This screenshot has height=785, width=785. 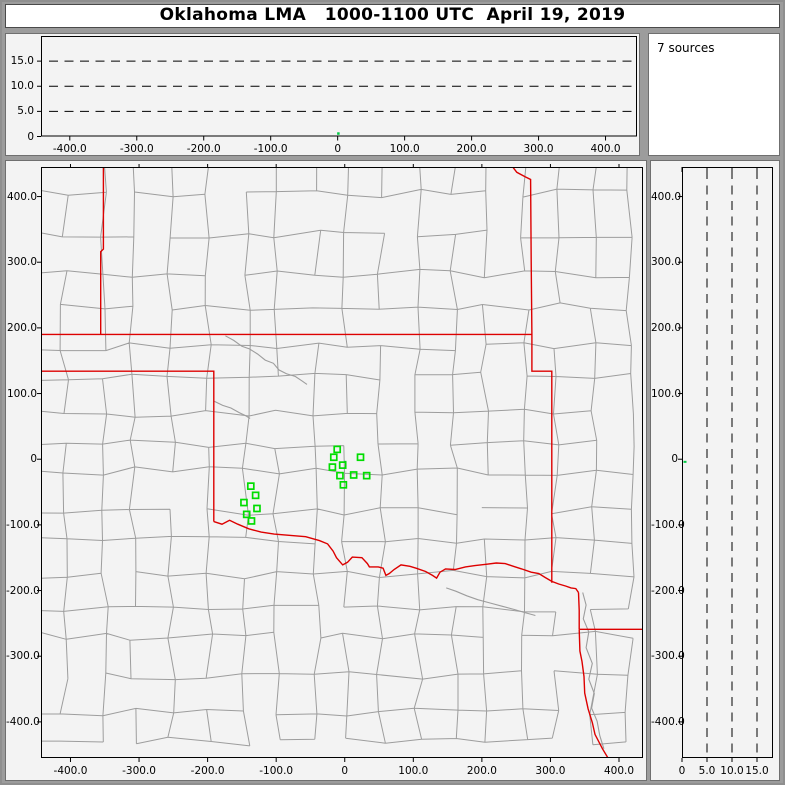 I want to click on station-markers, so click(x=305, y=485).